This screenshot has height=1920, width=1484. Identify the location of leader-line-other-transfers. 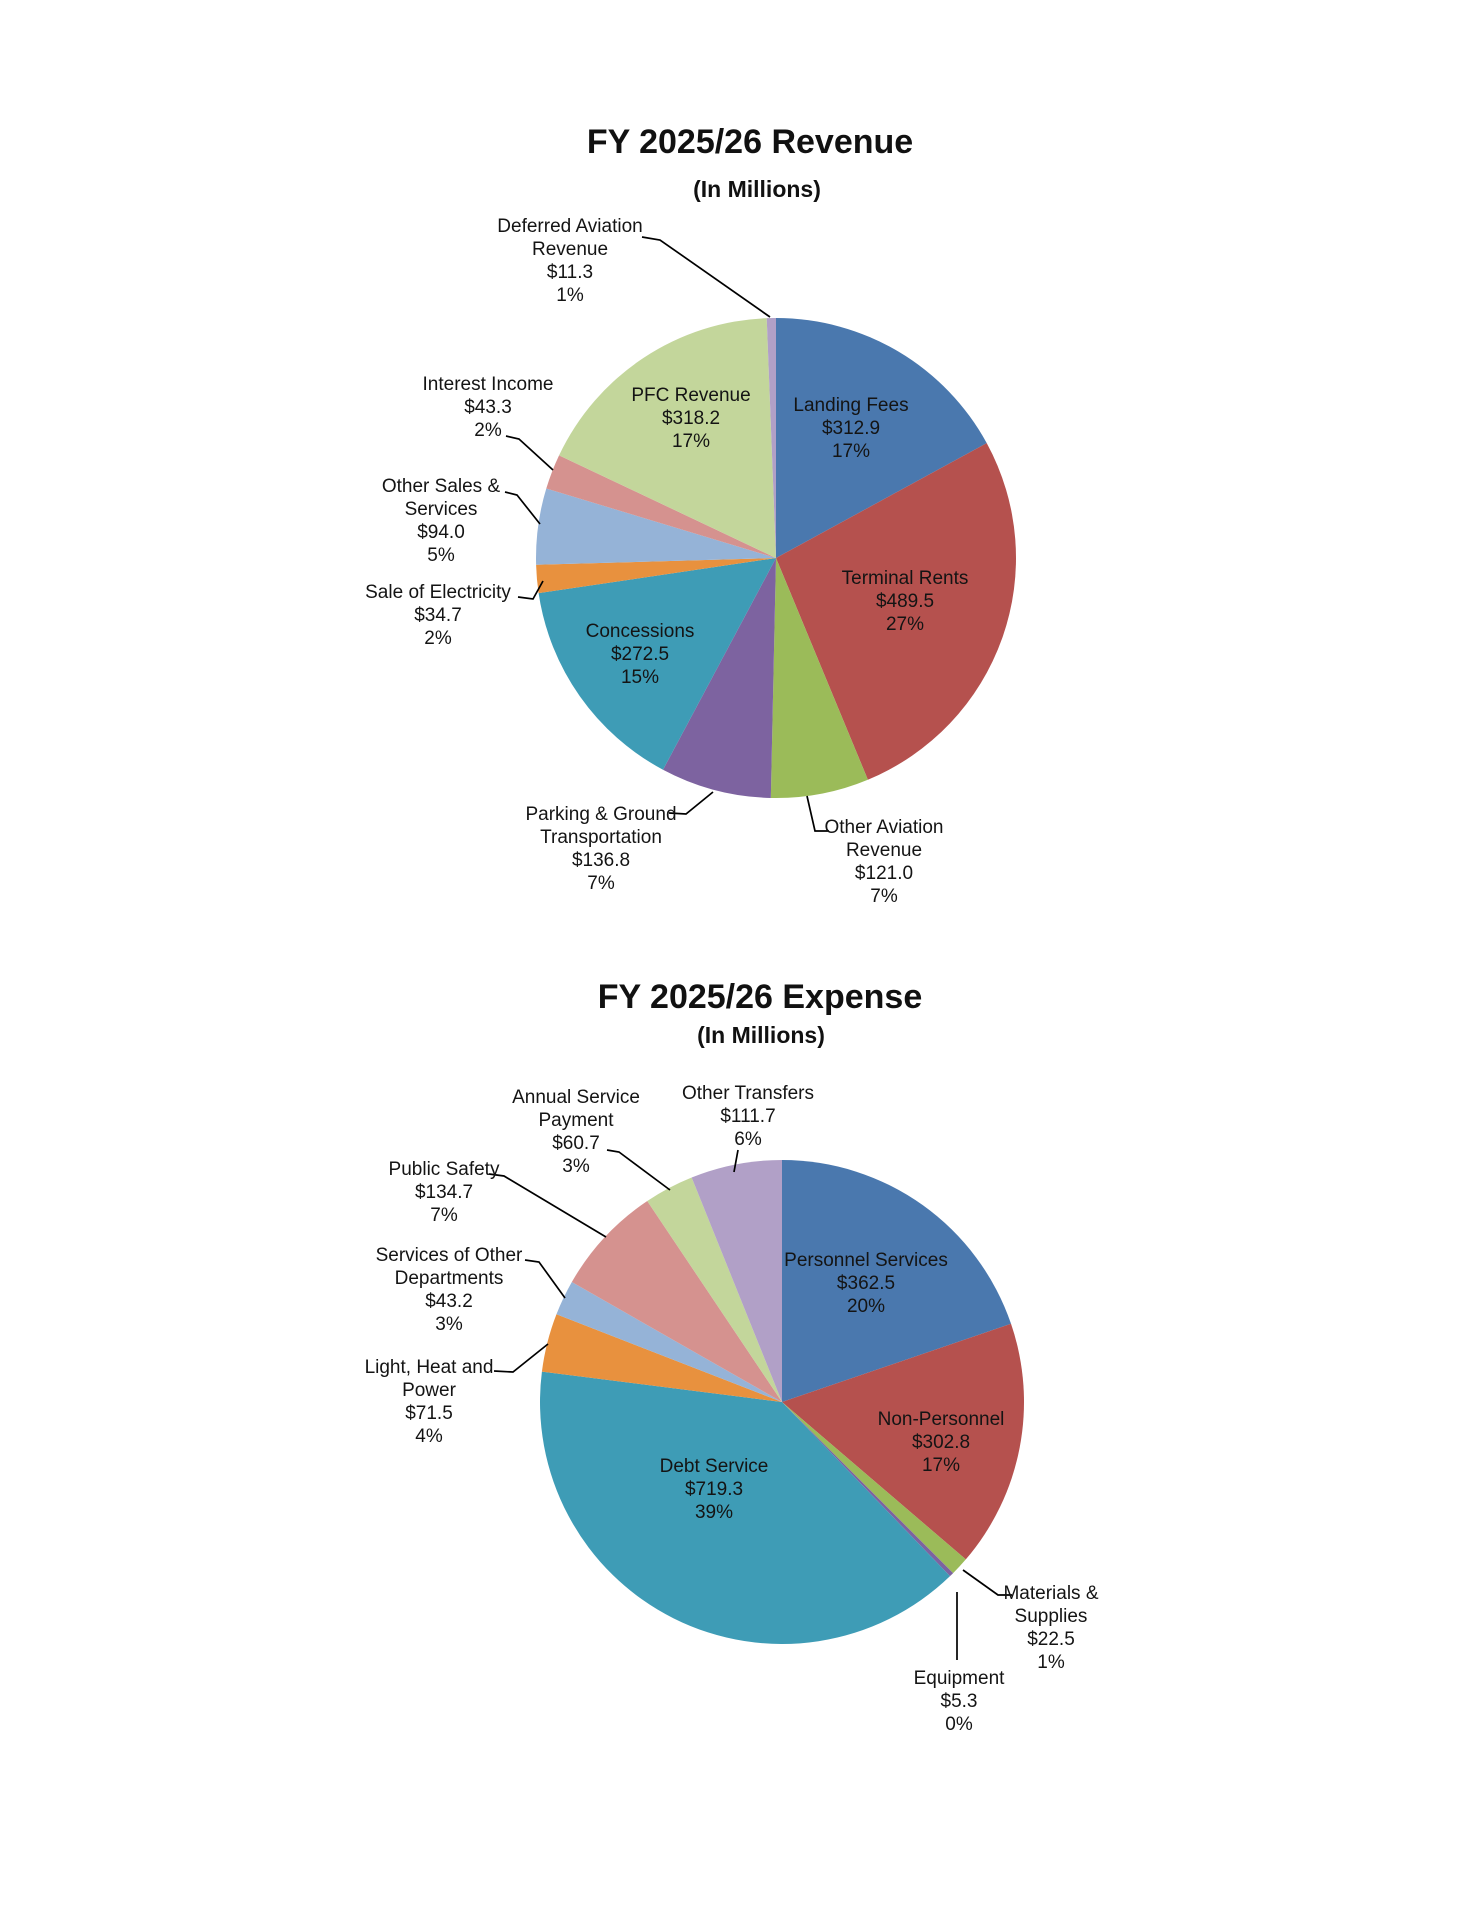
(736, 1161).